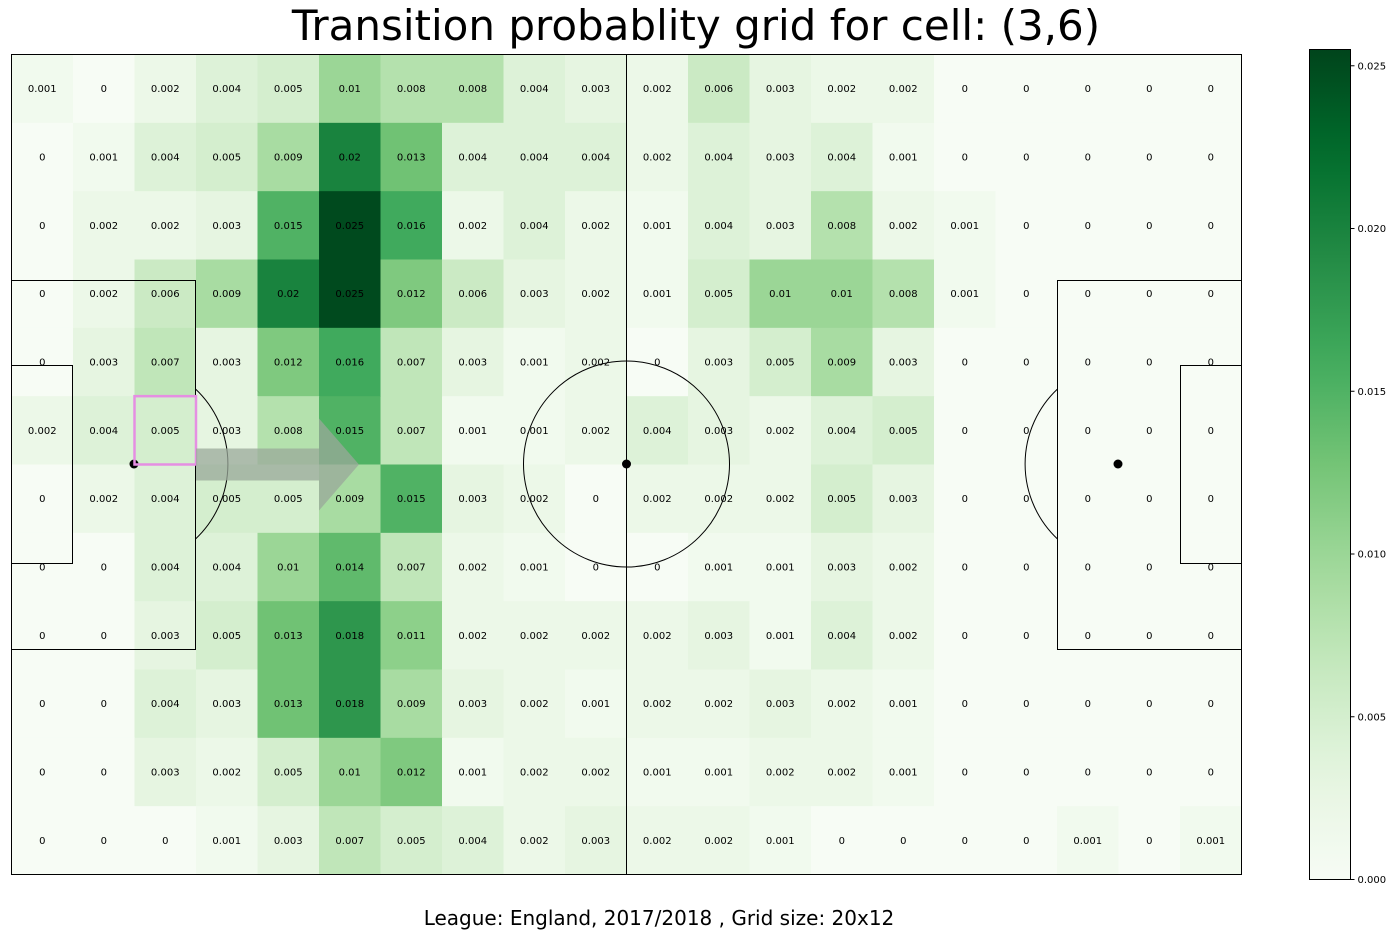  What do you see at coordinates (165, 430) in the screenshot?
I see `selected-cell-outline` at bounding box center [165, 430].